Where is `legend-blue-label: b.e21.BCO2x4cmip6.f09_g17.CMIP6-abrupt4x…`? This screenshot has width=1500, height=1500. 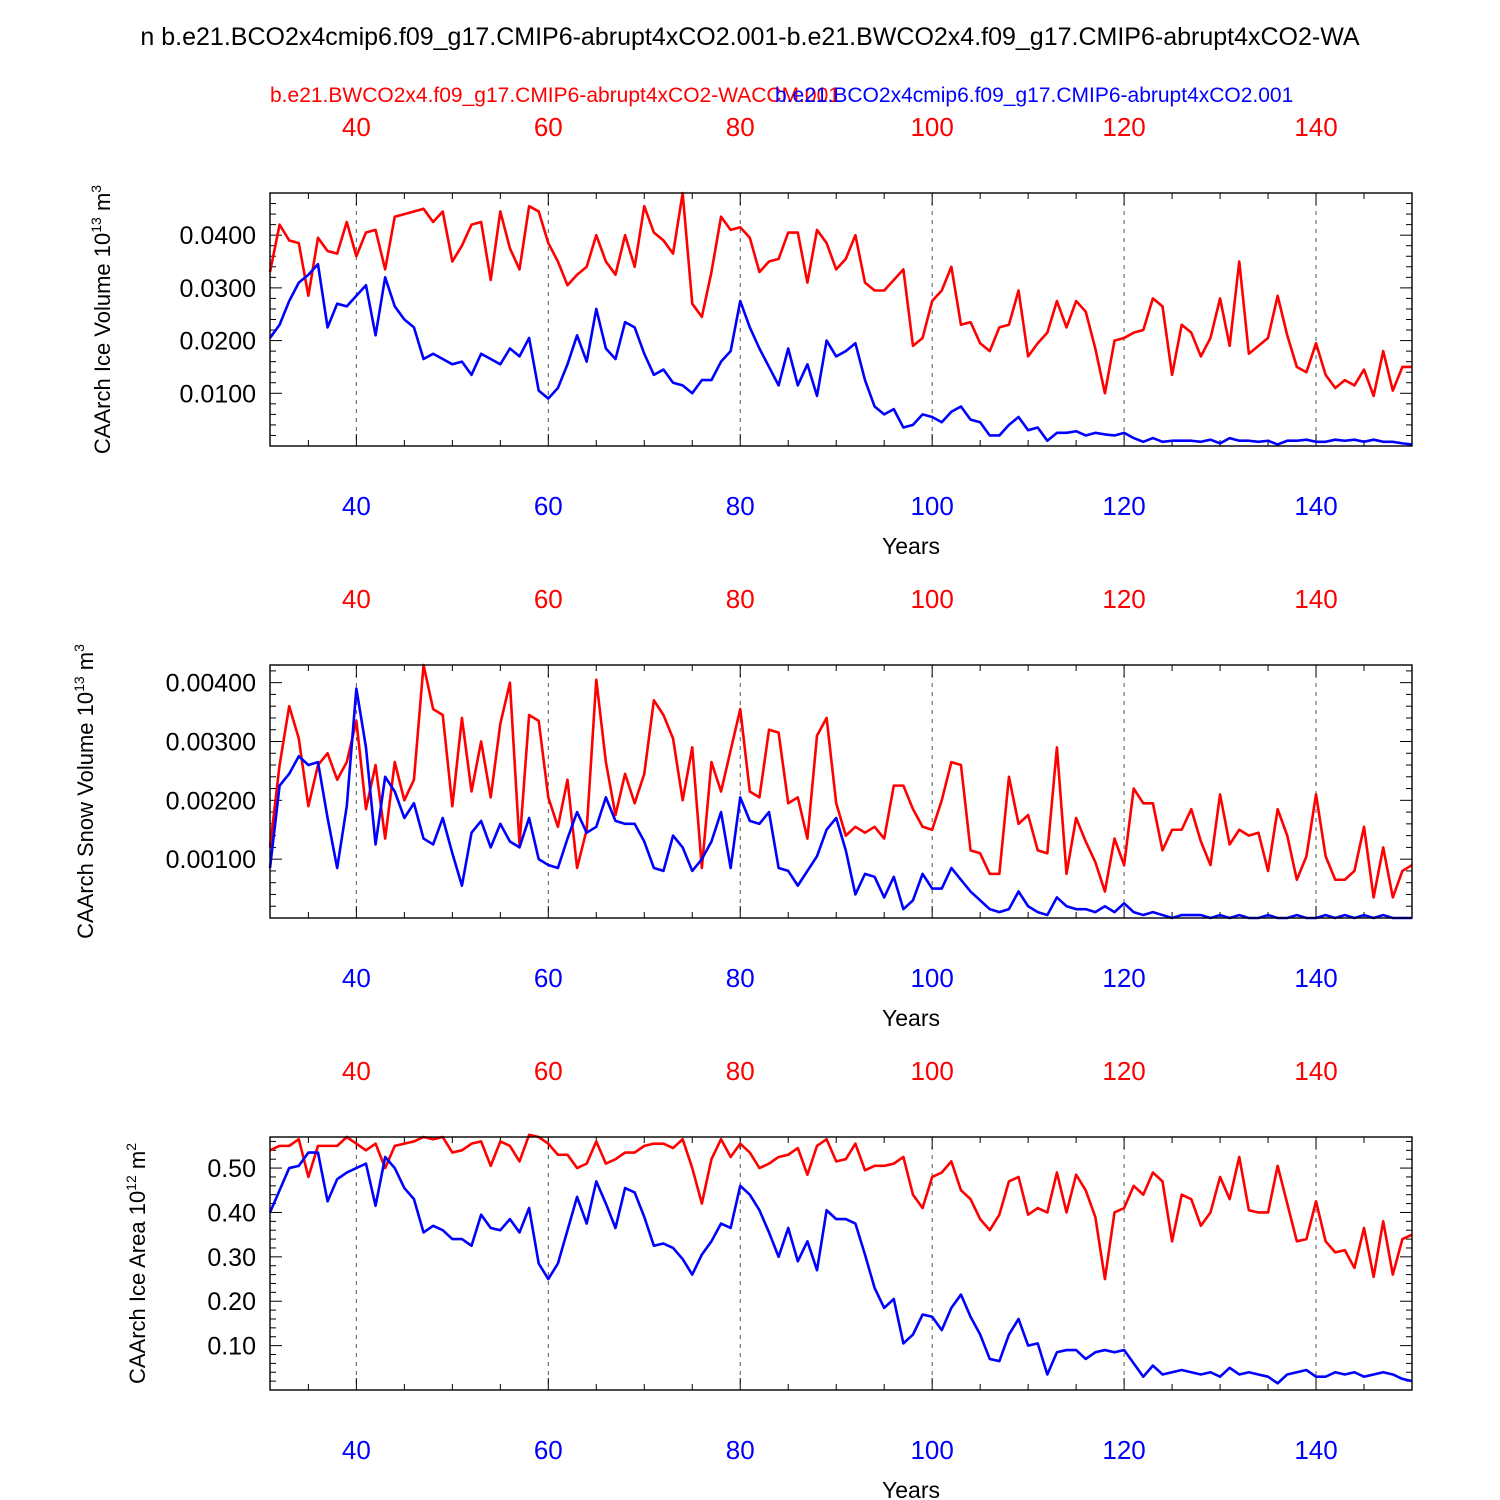 legend-blue-label: b.e21.BCO2x4cmip6.f09_g17.CMIP6-abrupt4x… is located at coordinates (1034, 95).